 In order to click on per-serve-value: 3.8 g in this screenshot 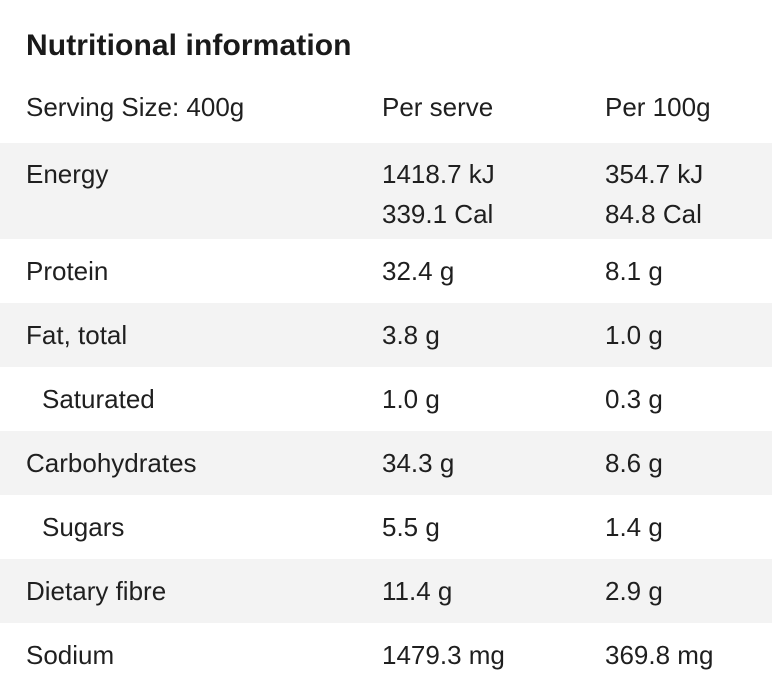, I will do `click(411, 335)`.